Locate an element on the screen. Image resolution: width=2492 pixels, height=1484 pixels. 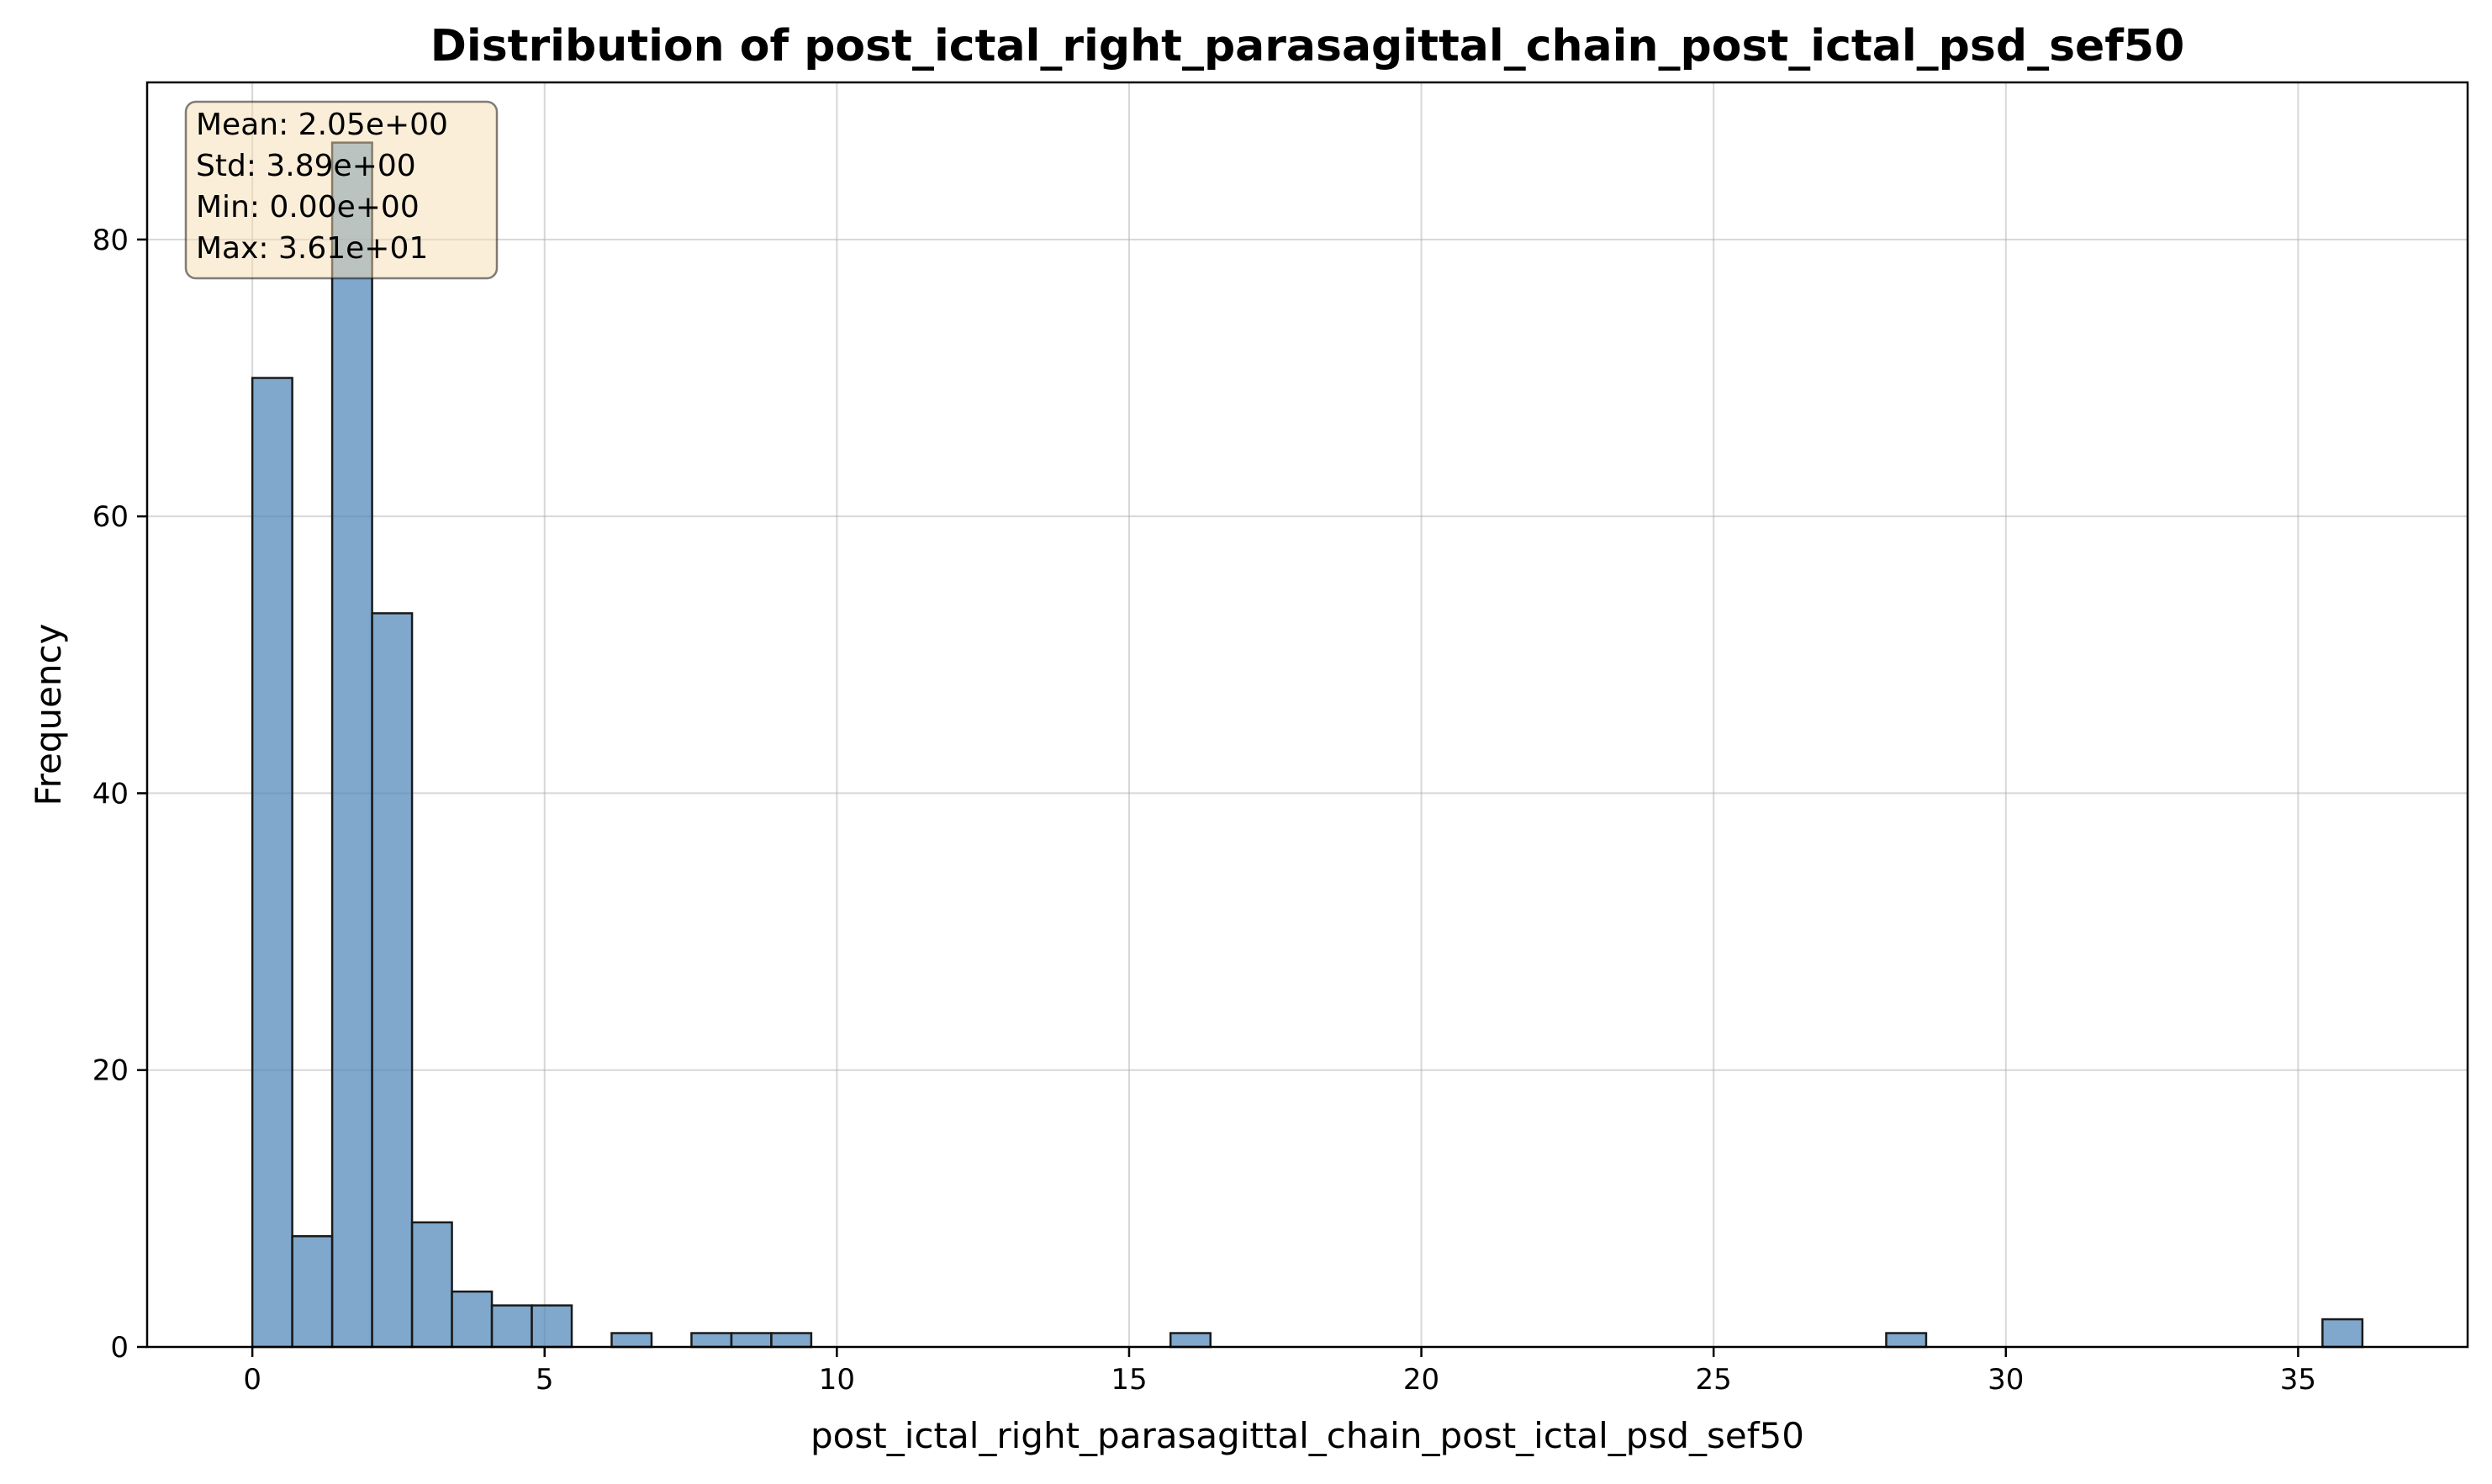
stats-min: Min: 0.00e+00 is located at coordinates (308, 207).